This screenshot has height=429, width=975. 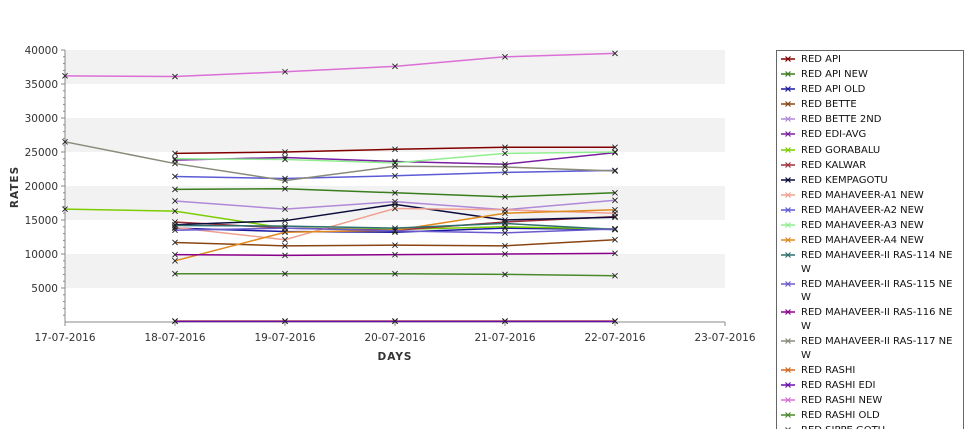 What do you see at coordinates (841, 150) in the screenshot?
I see `legend-label: RED GORABALU` at bounding box center [841, 150].